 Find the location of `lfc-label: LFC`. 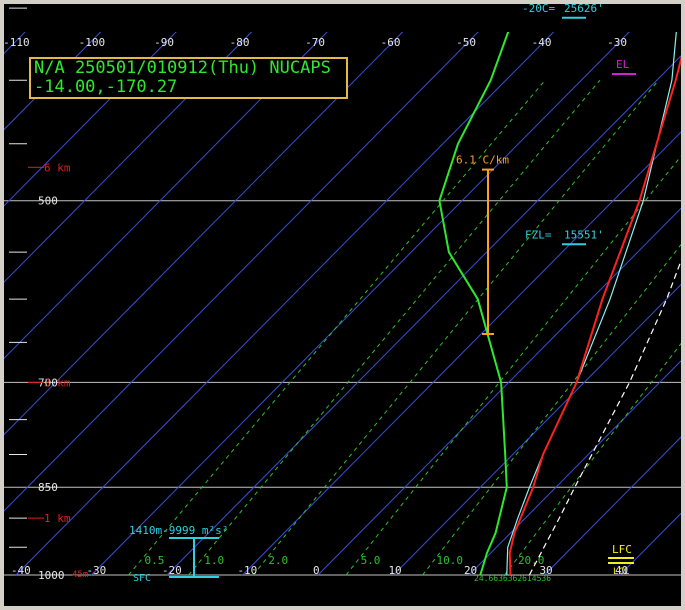

lfc-label: LFC is located at coordinates (622, 549).